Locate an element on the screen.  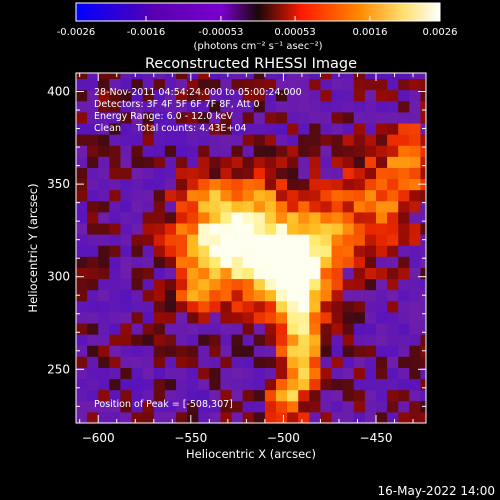
annotation-time-range: 28-Nov-2011 04:54:24.000 to 05:00:24.000 is located at coordinates (198, 92).